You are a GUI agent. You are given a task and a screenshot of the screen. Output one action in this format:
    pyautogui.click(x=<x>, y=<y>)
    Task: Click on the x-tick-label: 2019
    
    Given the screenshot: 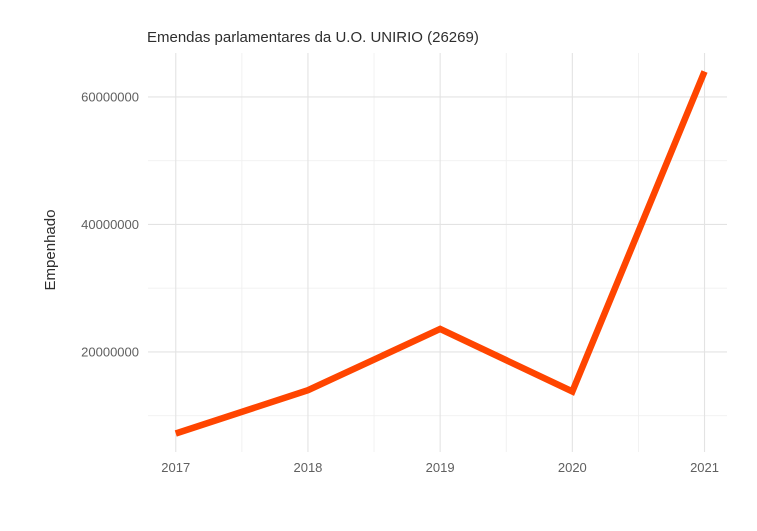 What is the action you would take?
    pyautogui.click(x=440, y=467)
    